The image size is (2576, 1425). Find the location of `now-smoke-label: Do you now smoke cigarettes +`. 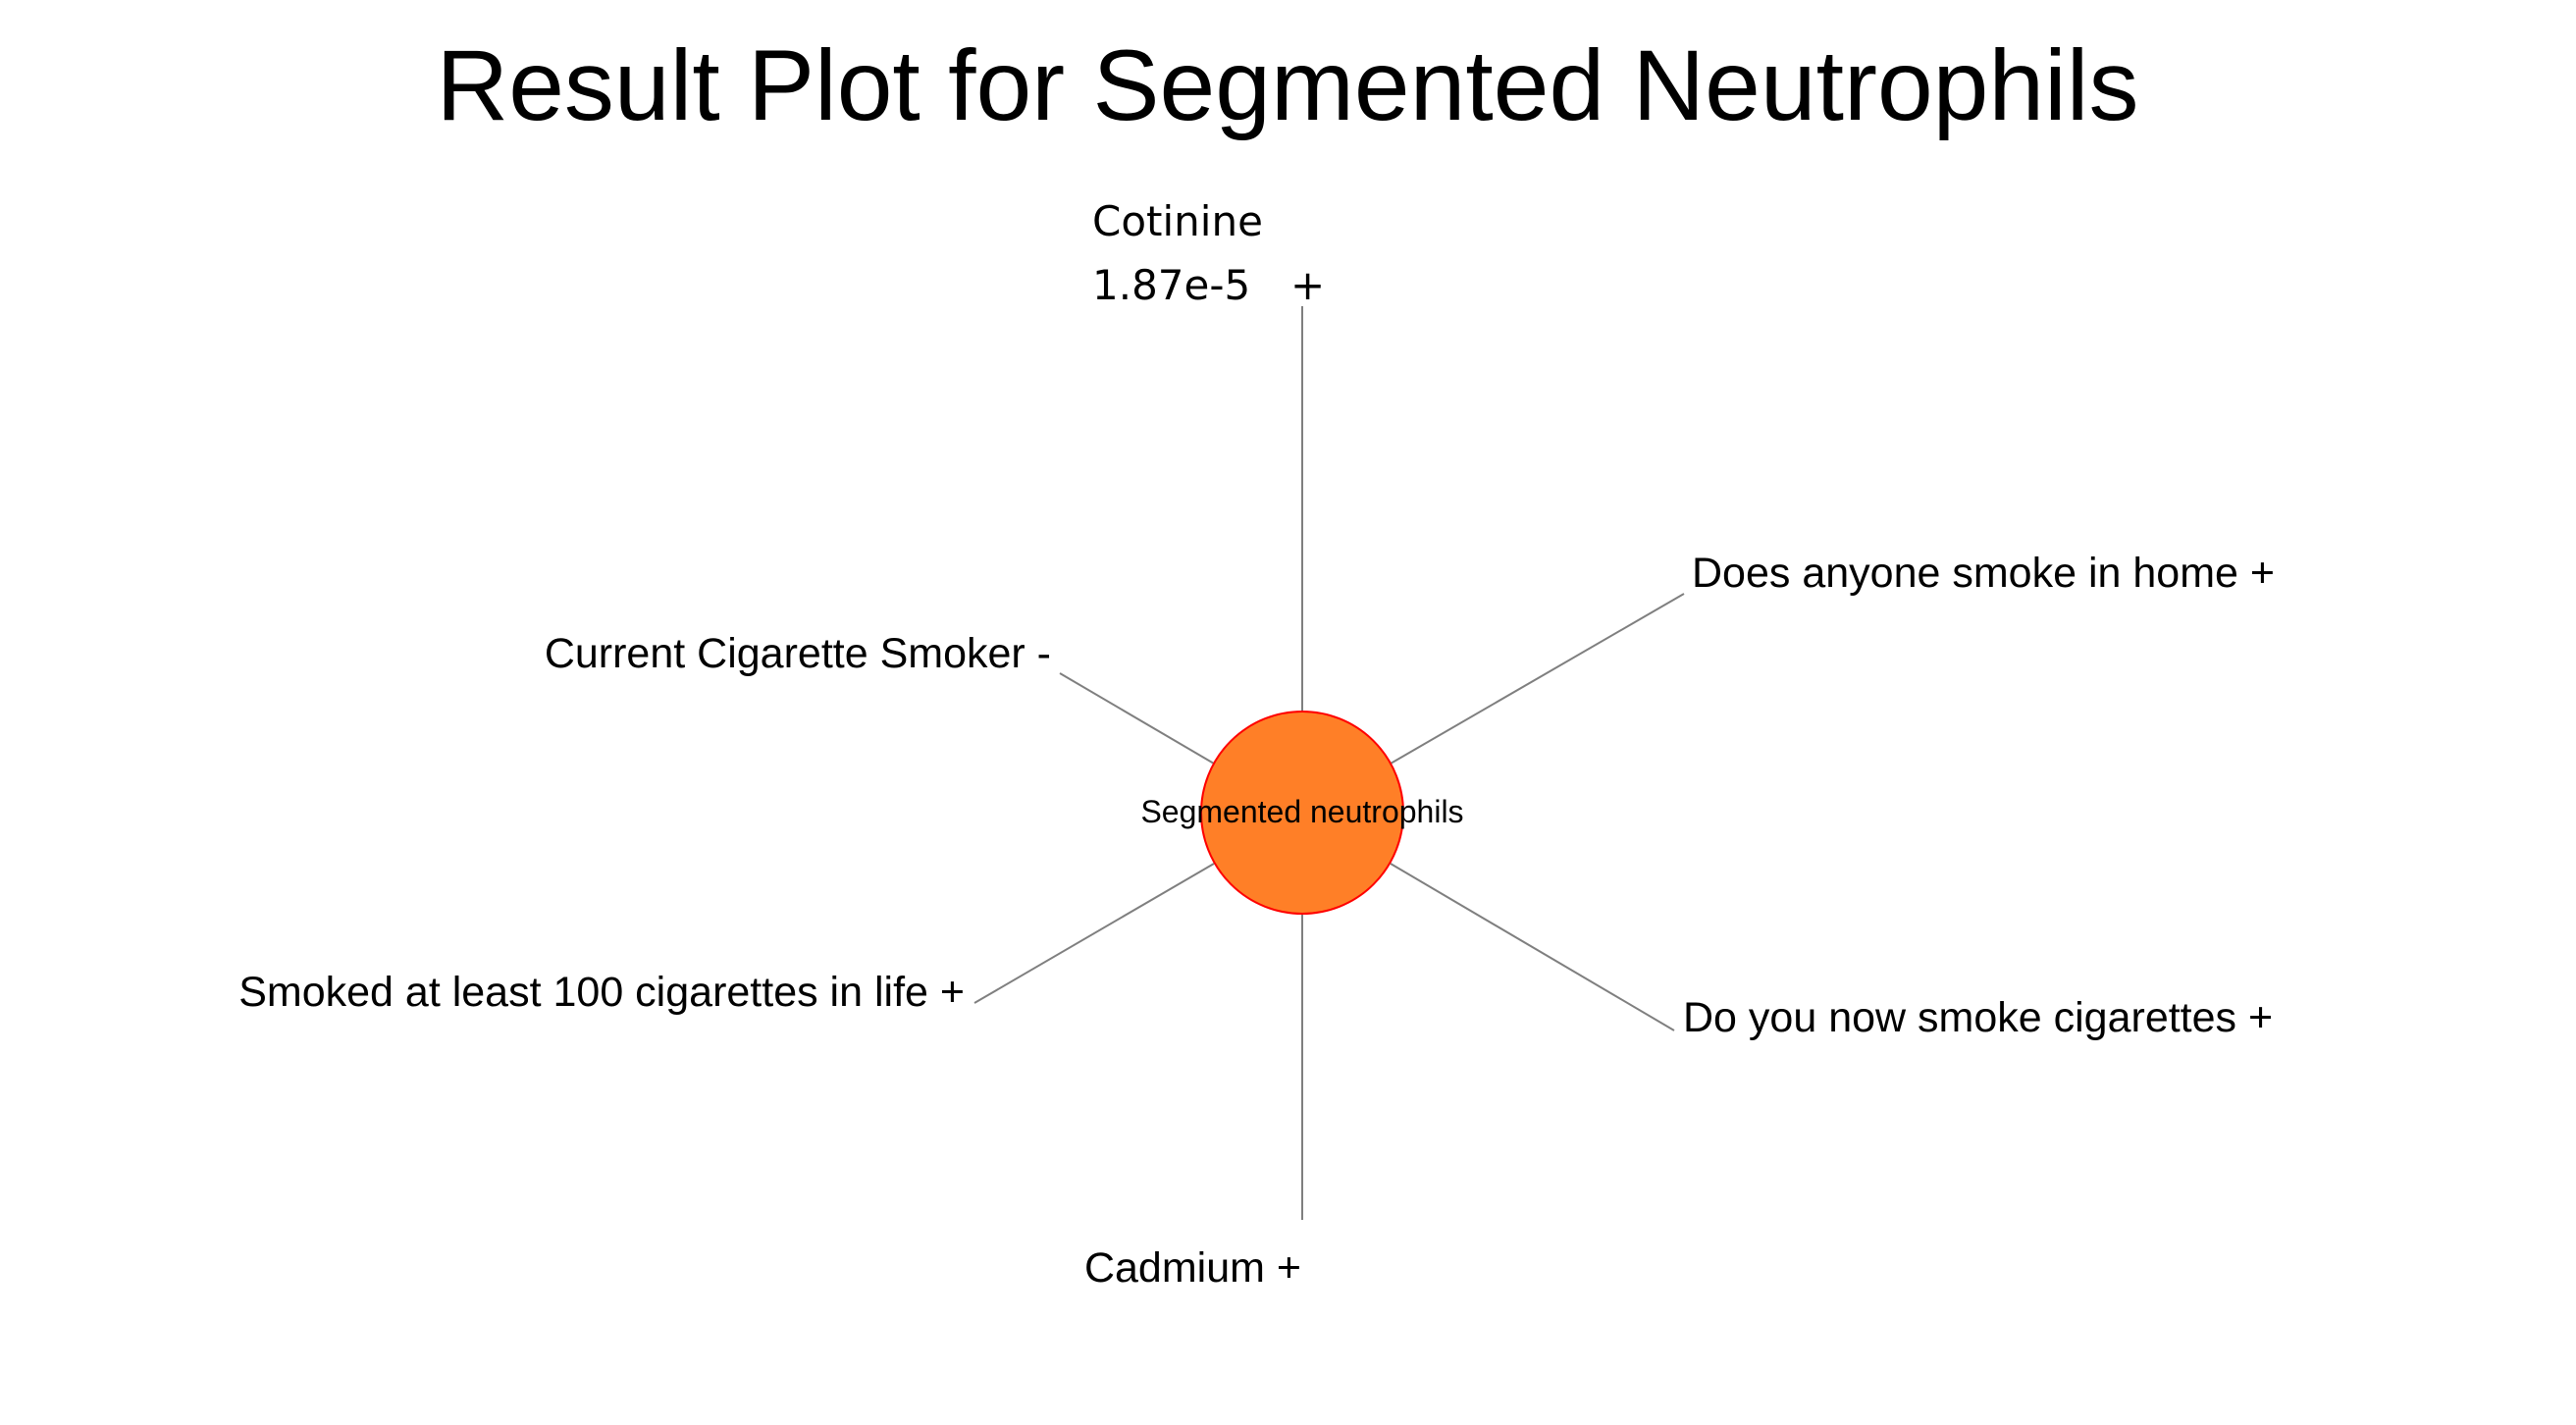

now-smoke-label: Do you now smoke cigarettes + is located at coordinates (1978, 1017).